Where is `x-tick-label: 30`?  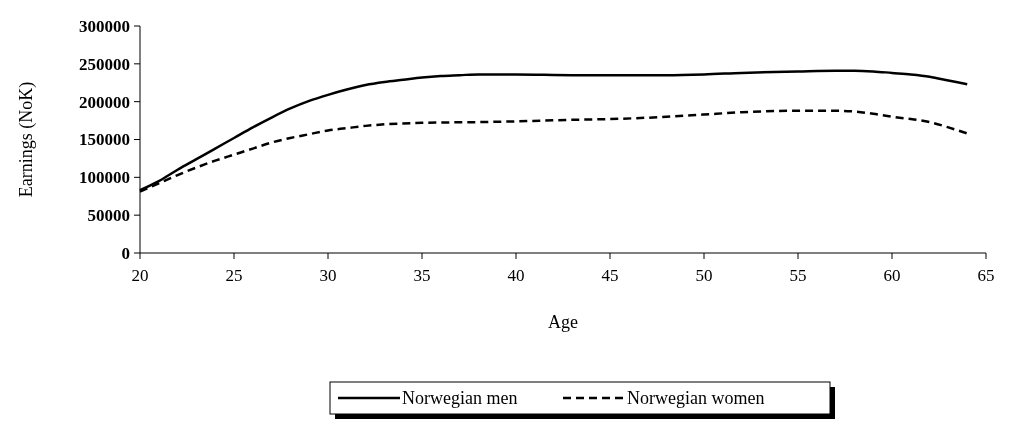
x-tick-label: 30 is located at coordinates (328, 275).